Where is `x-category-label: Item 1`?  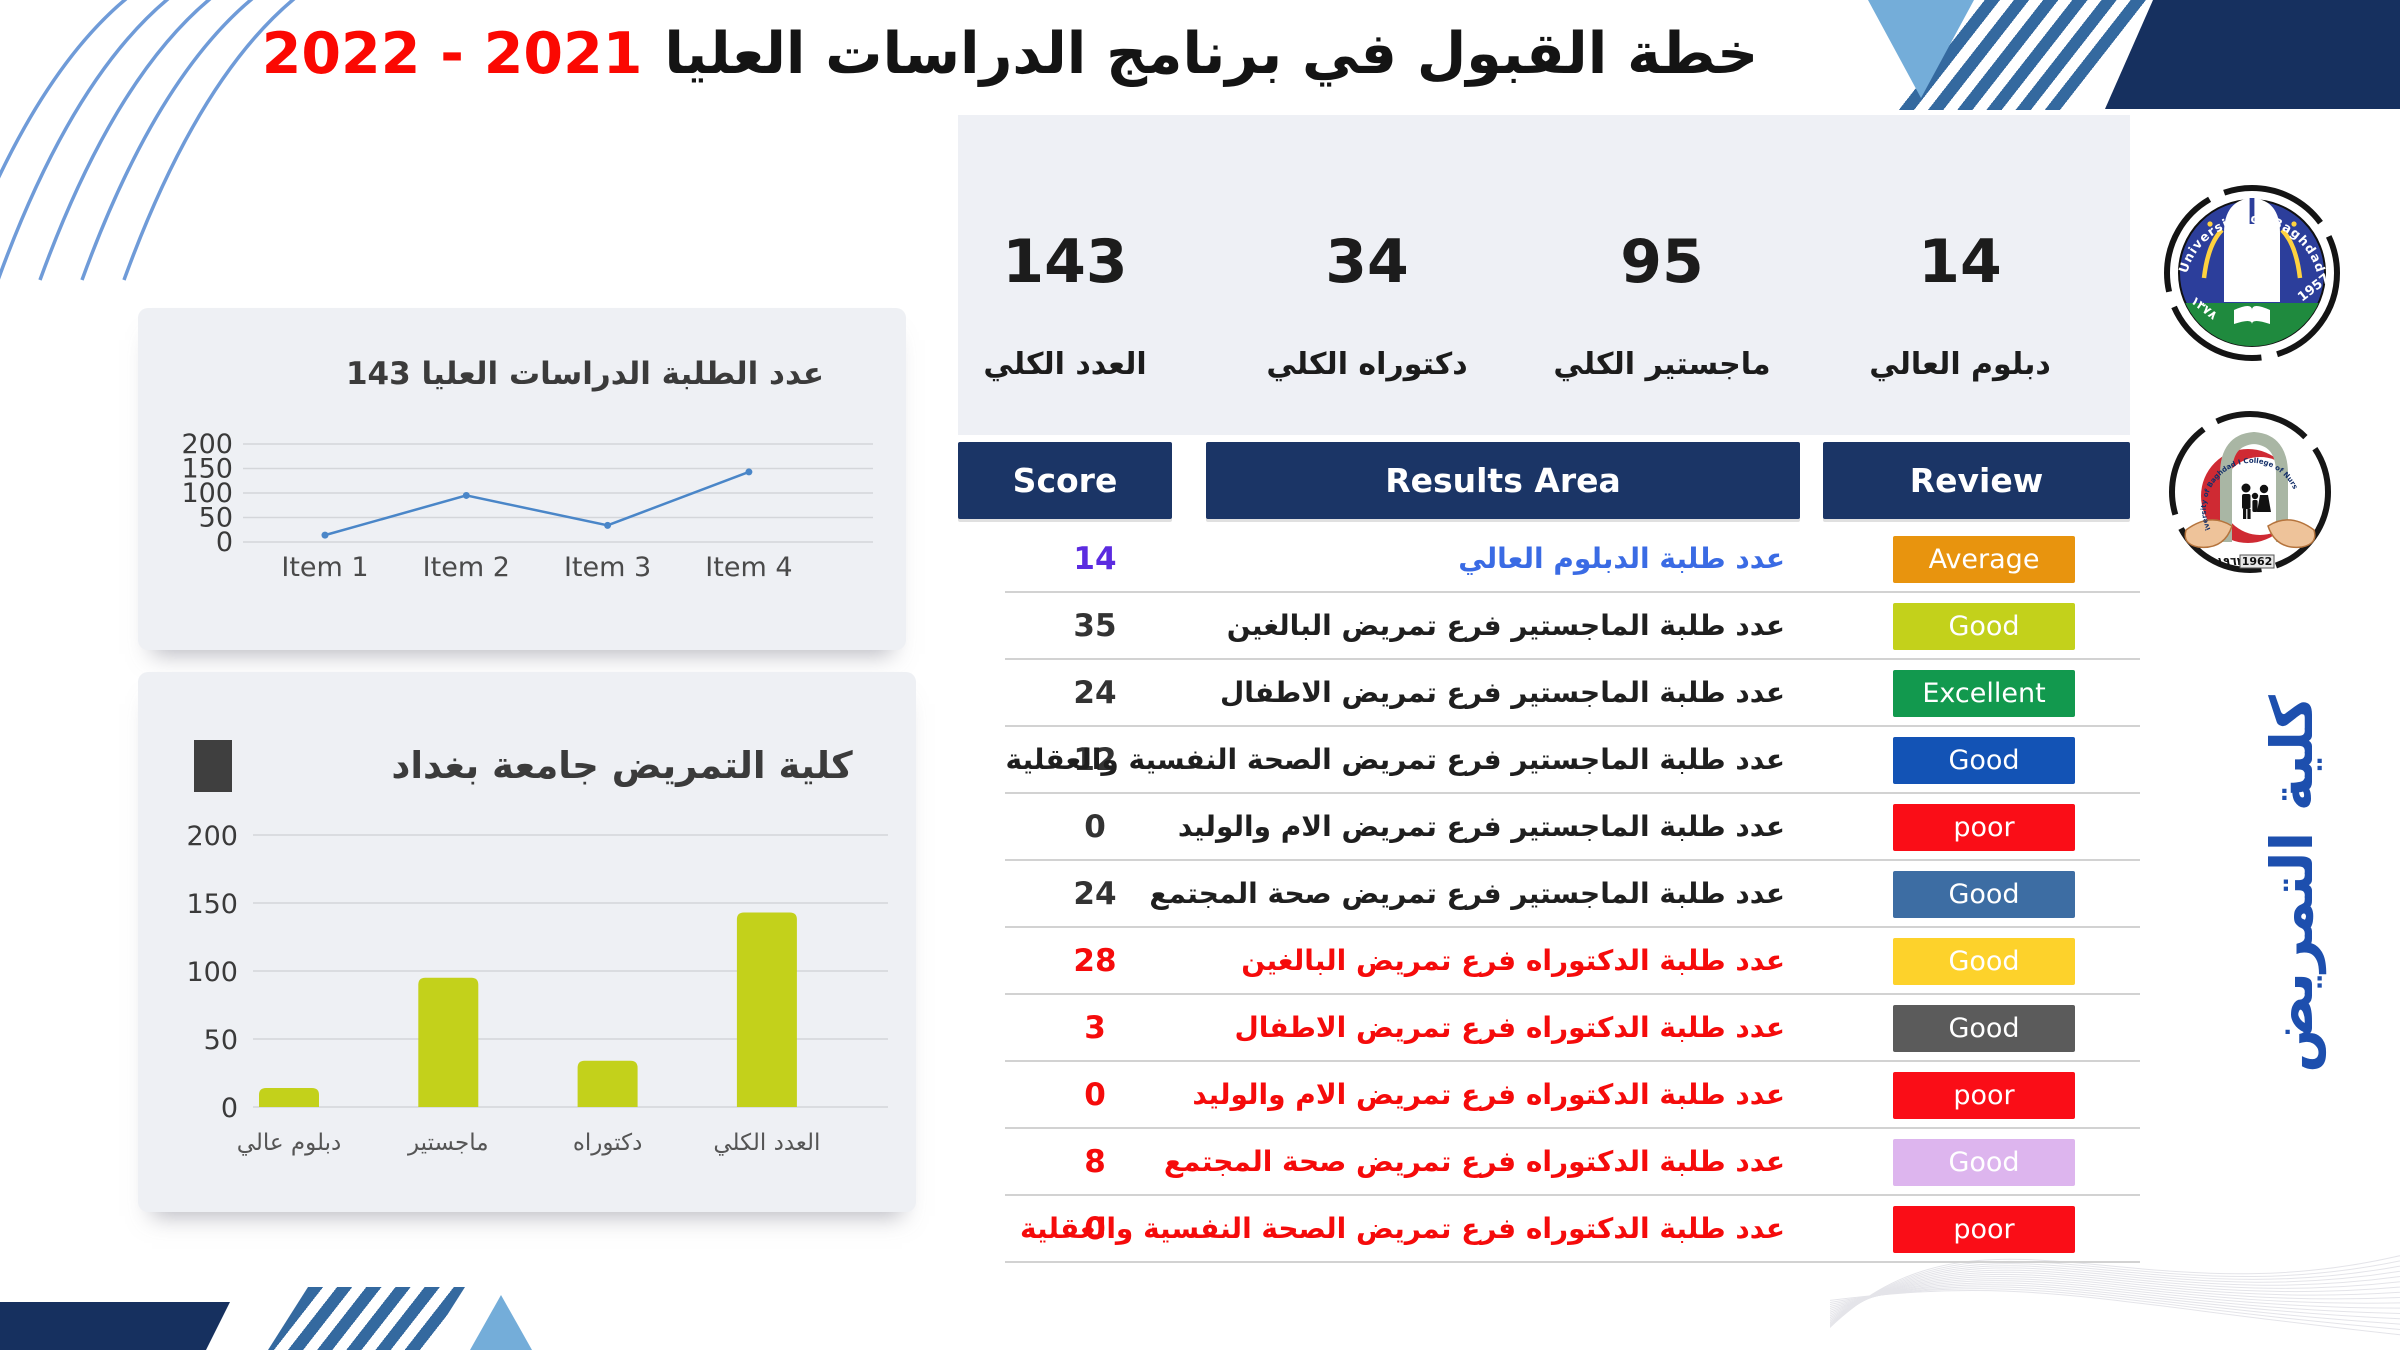 x-category-label: Item 1 is located at coordinates (324, 567).